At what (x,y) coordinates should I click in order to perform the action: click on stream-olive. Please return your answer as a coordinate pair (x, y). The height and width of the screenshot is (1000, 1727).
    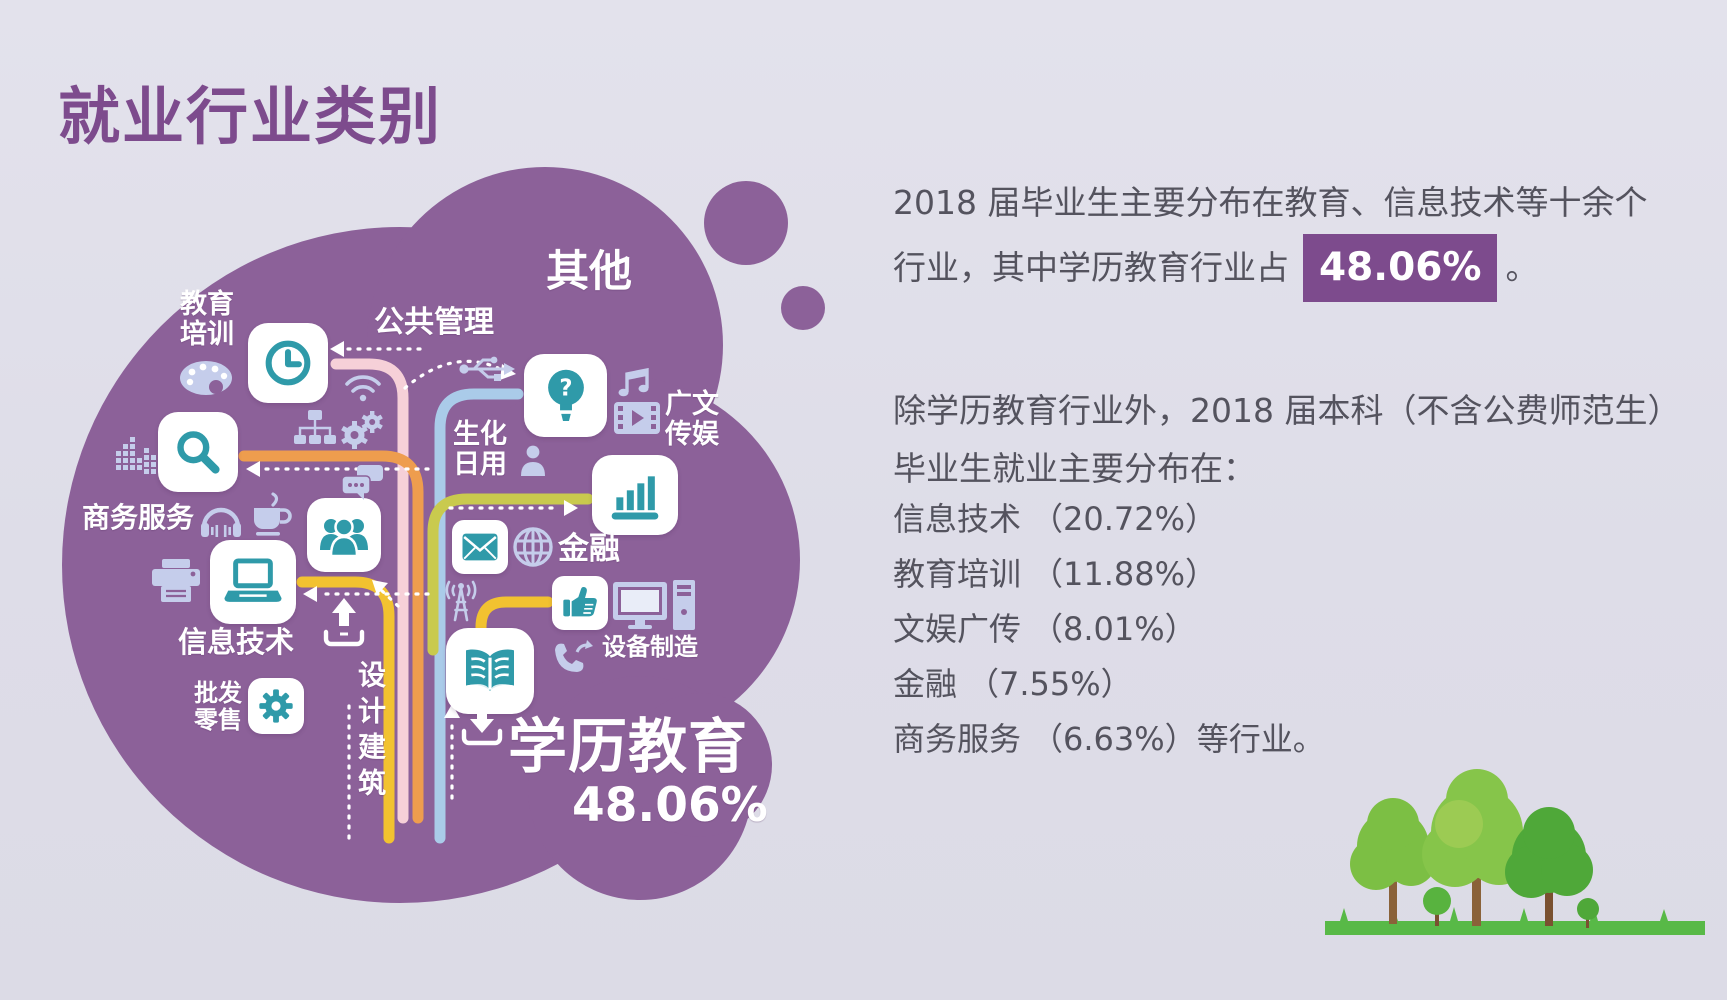
    Looking at the image, I should click on (510, 574).